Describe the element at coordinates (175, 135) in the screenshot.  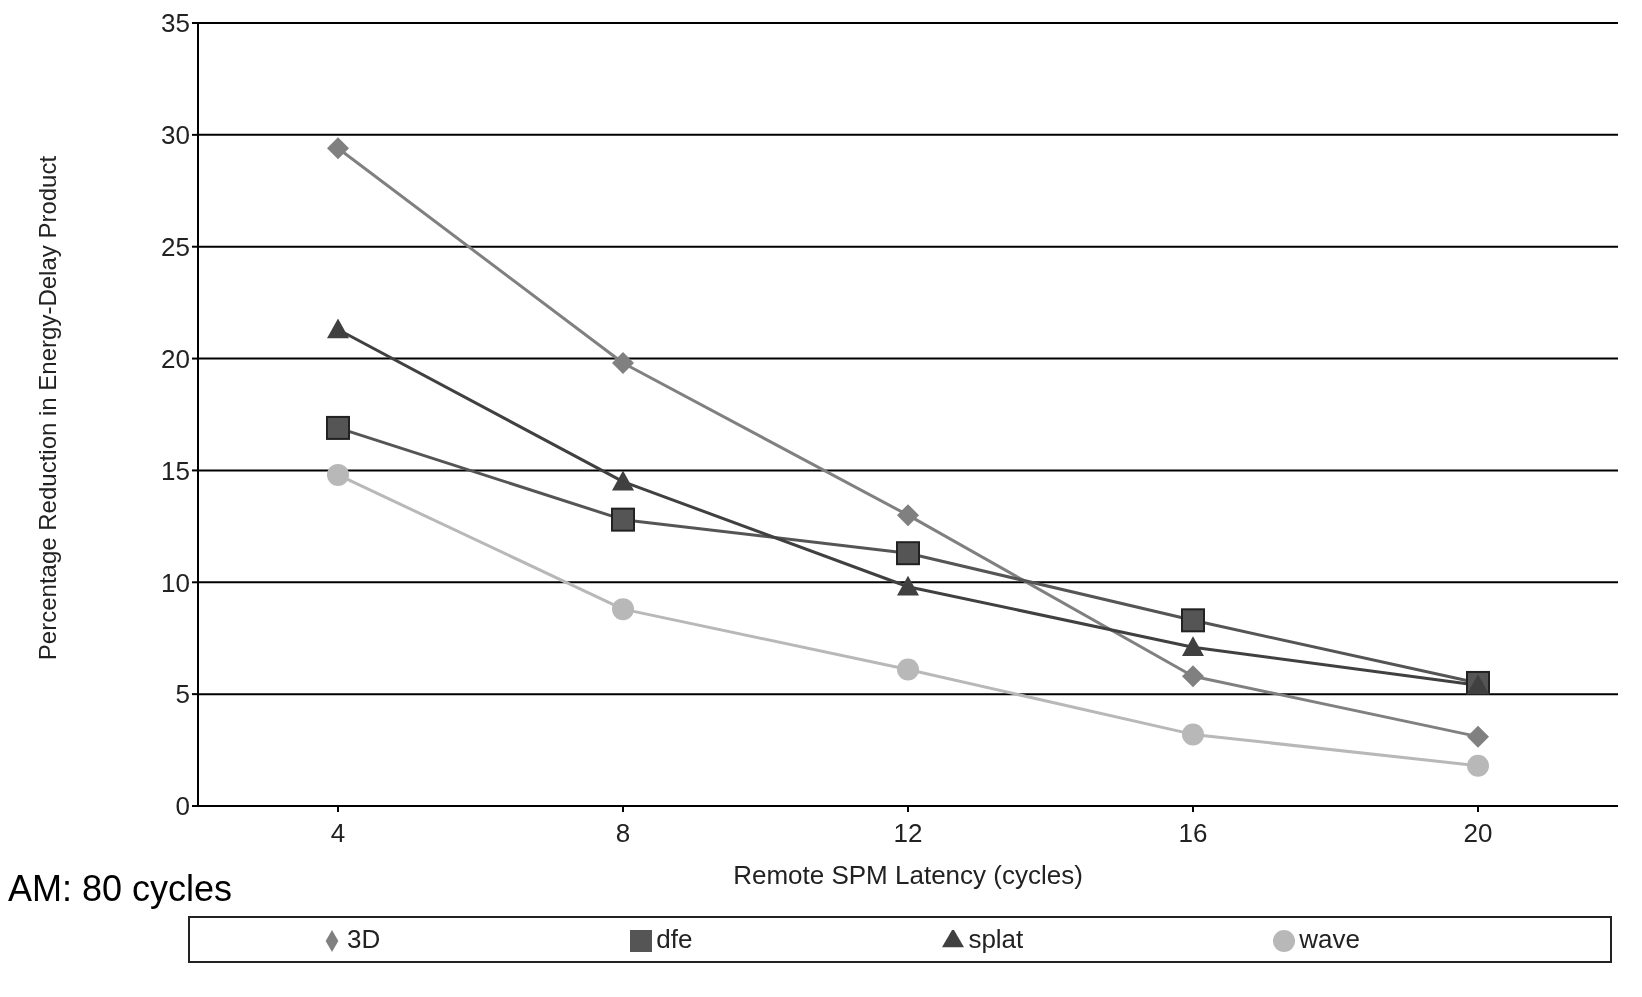
I see `y-tick-label: 30` at that location.